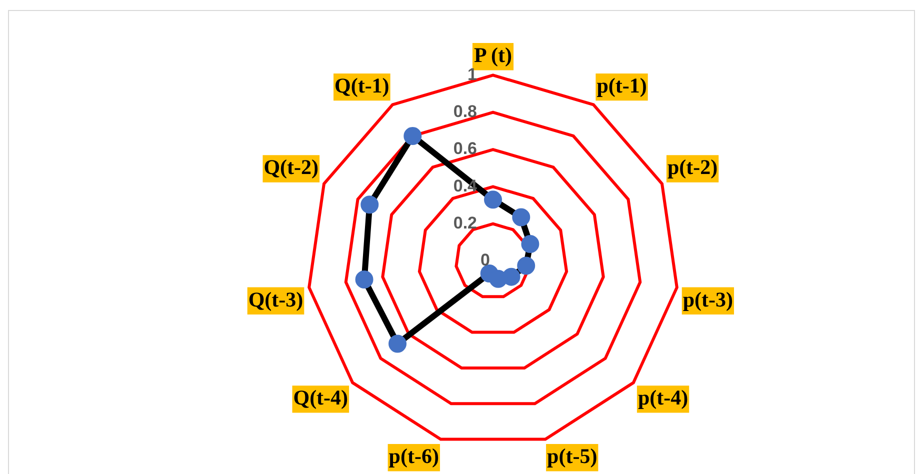 This screenshot has height=474, width=917. I want to click on spoke-label: P (t), so click(493, 55).